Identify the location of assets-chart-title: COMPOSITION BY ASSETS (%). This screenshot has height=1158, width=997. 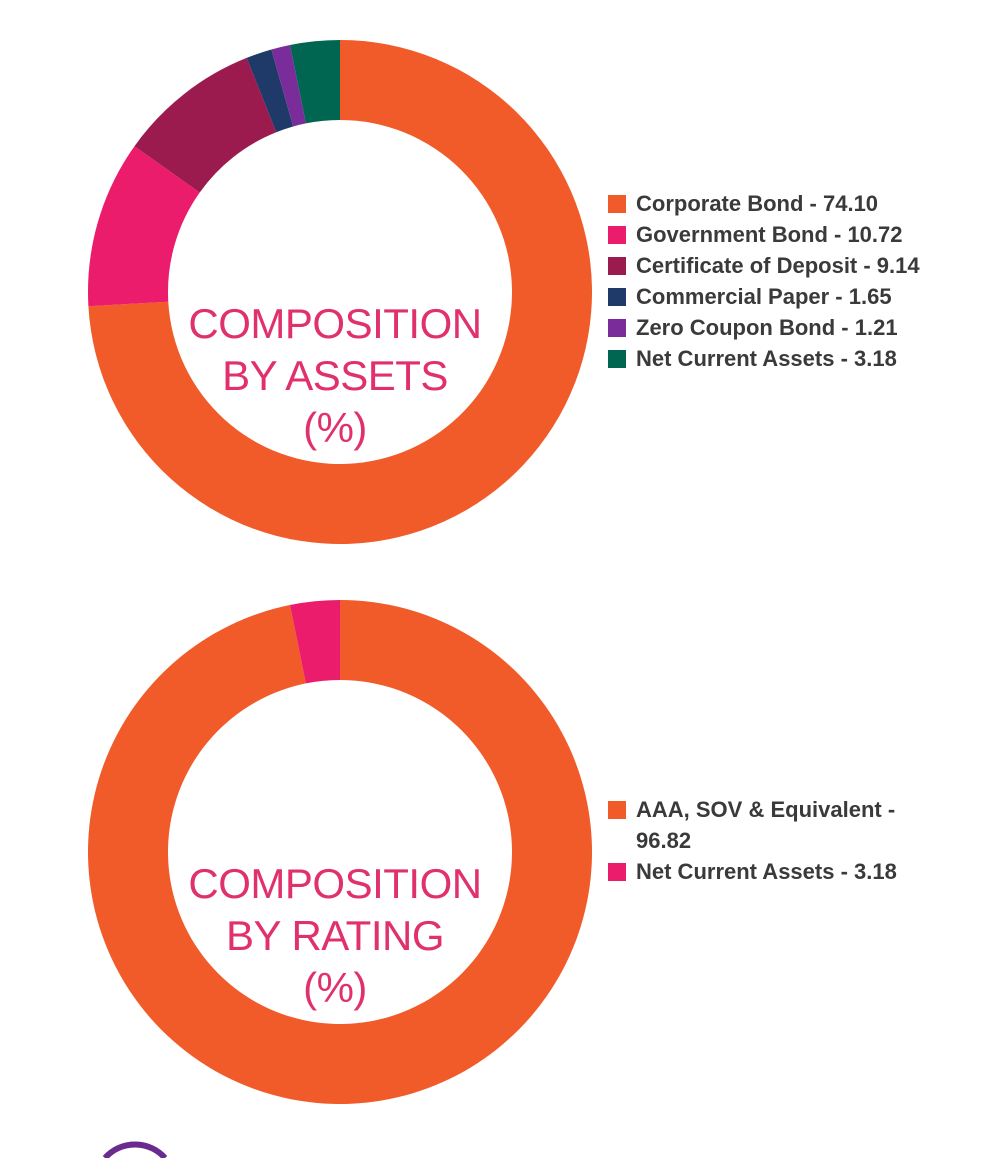
(335, 376).